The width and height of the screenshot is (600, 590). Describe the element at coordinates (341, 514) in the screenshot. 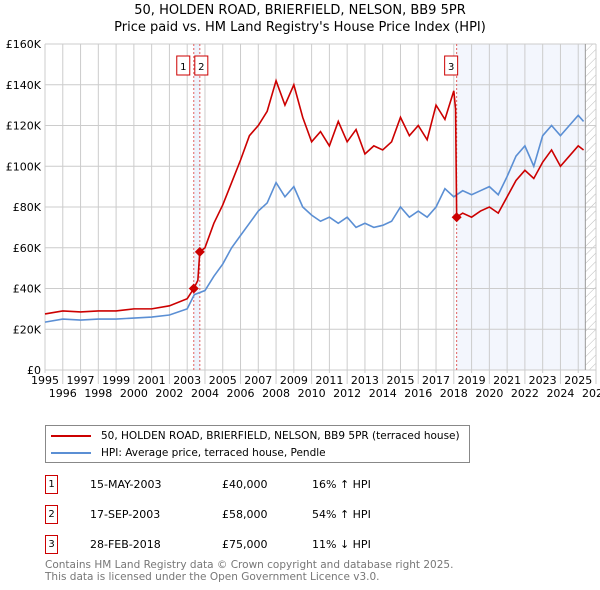

I see `sale-hpi-diff: 54% ↑ HPI` at that location.